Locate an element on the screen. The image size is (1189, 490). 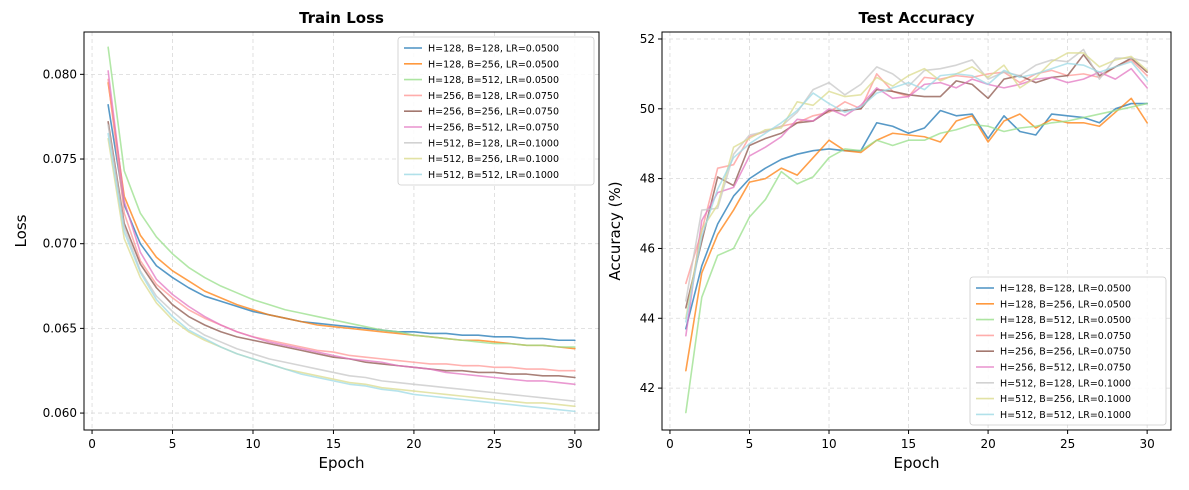
acc-legend-label-3: H=256, B=128, LR=0.0750 is located at coordinates (1065, 336).